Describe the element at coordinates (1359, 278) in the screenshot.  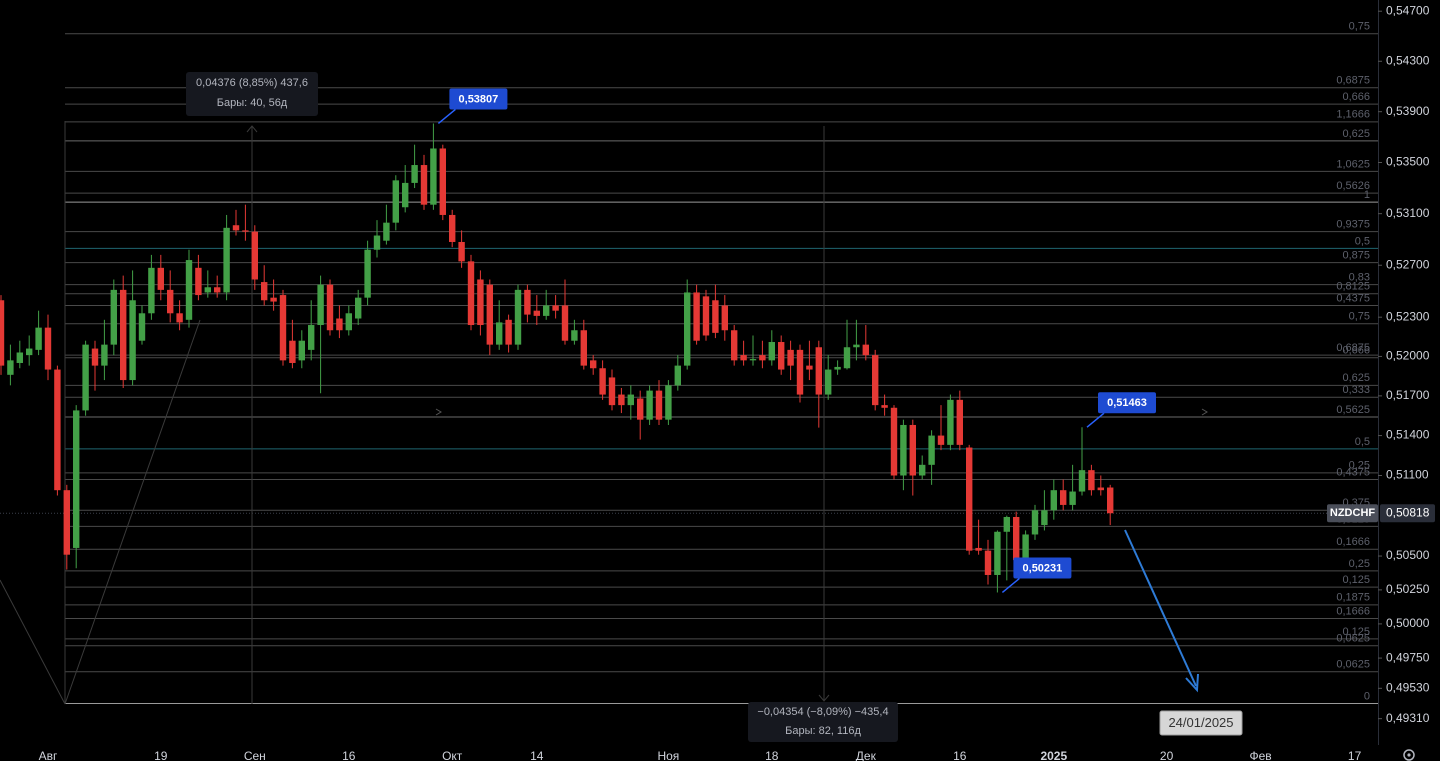
I see `level-label: 0,83` at that location.